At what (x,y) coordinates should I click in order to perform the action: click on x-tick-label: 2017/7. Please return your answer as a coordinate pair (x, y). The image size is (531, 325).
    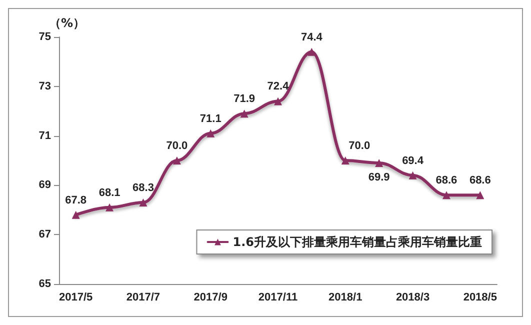
    Looking at the image, I should click on (143, 298).